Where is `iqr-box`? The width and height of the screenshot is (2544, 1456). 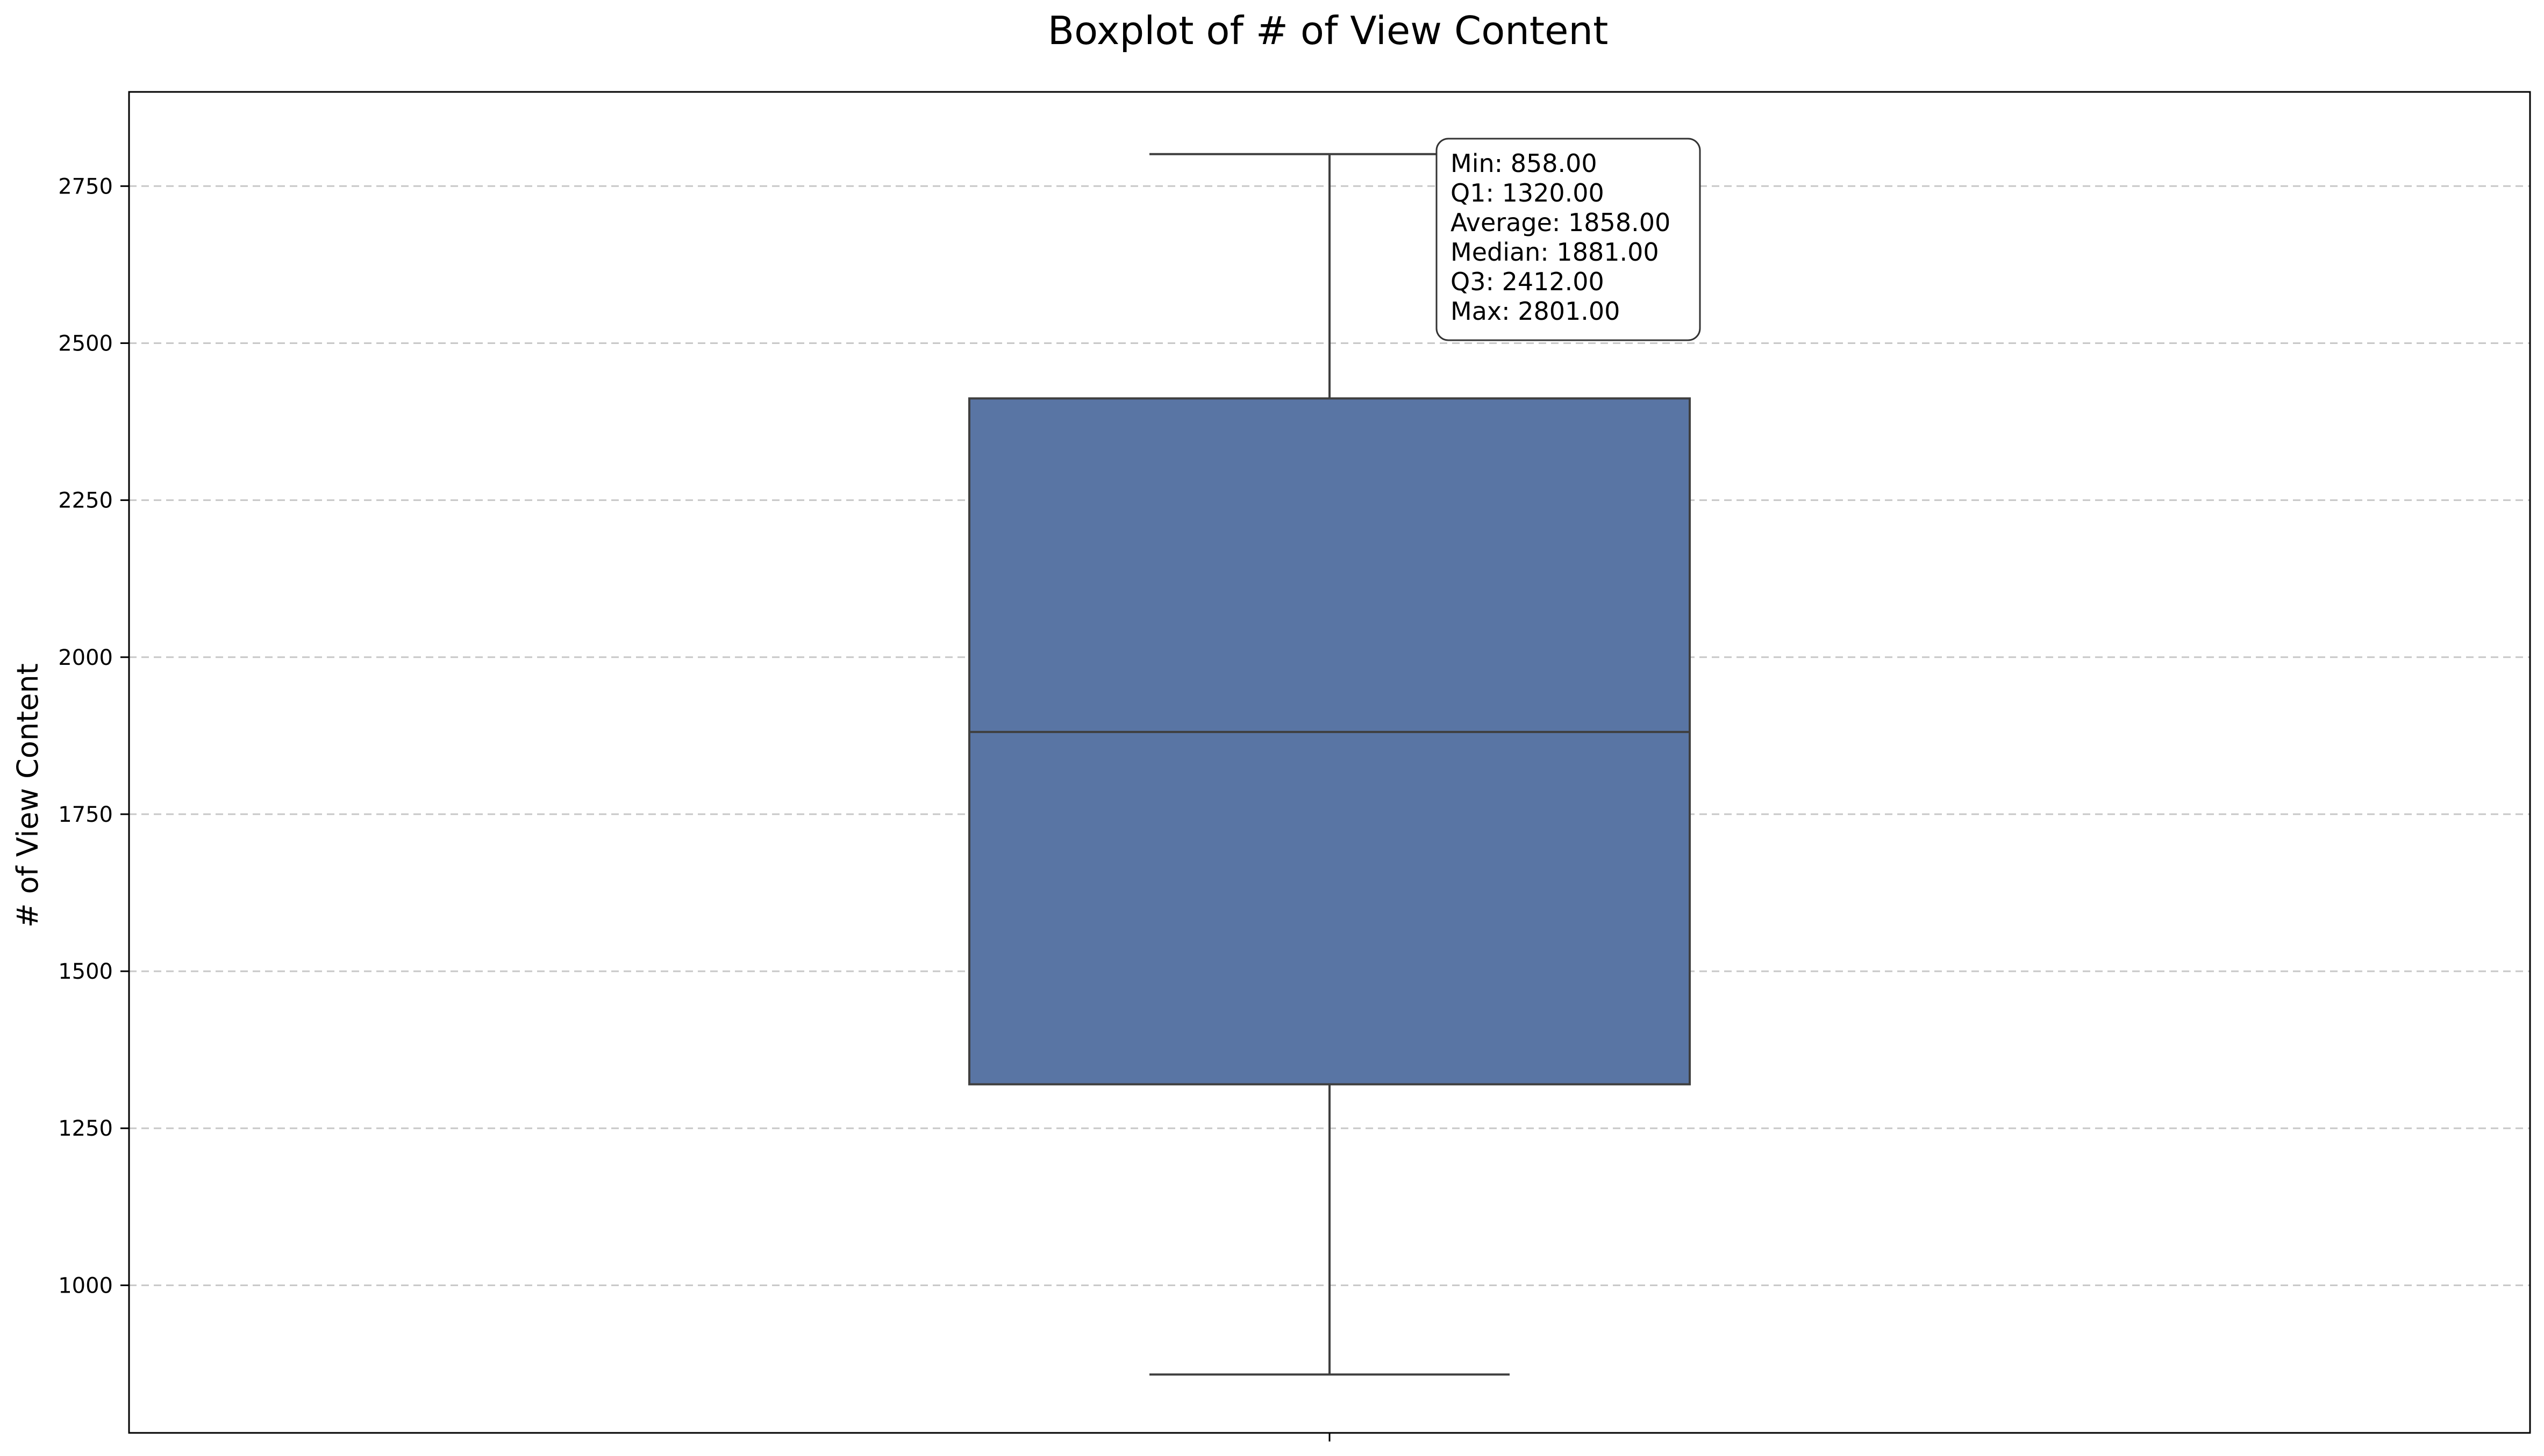
iqr-box is located at coordinates (1329, 742).